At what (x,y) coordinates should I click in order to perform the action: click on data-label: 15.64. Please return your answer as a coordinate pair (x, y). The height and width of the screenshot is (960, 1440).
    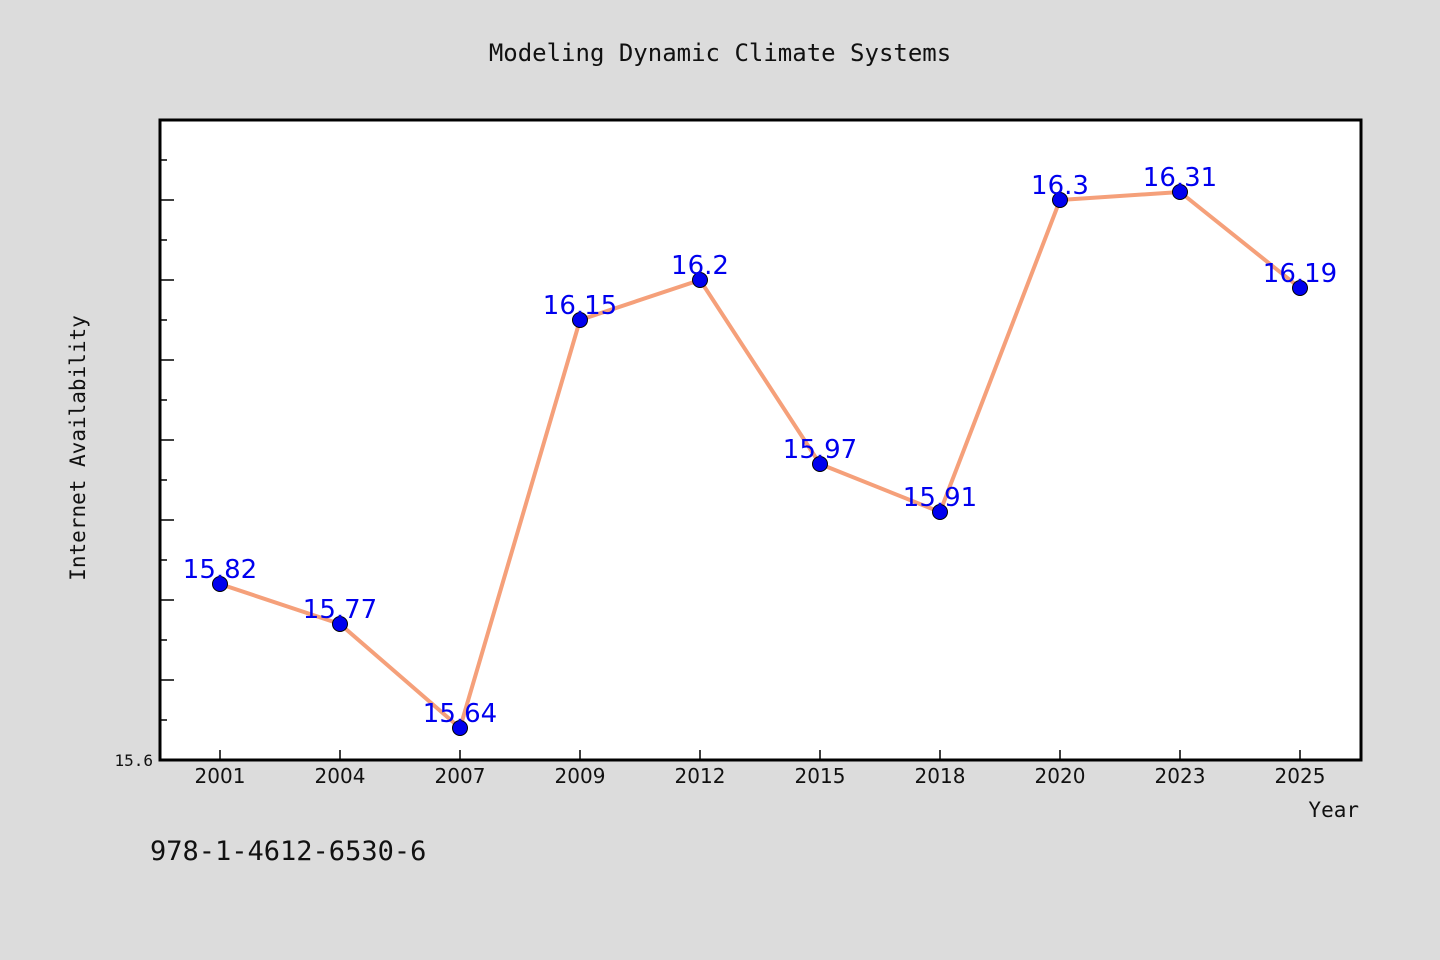
    Looking at the image, I should click on (460, 714).